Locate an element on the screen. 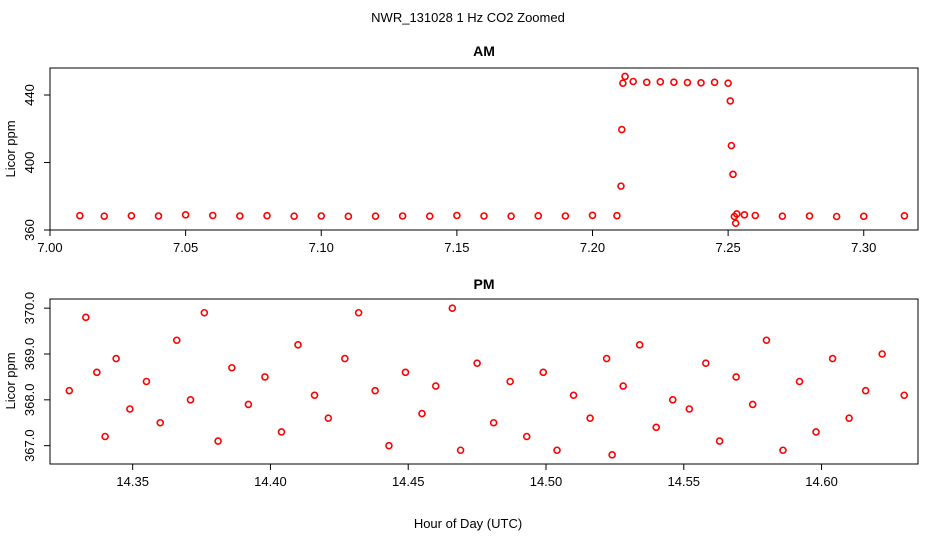 This screenshot has width=936, height=540. figure-x-axis-label: Hour of Day (UTC) is located at coordinates (468, 523).